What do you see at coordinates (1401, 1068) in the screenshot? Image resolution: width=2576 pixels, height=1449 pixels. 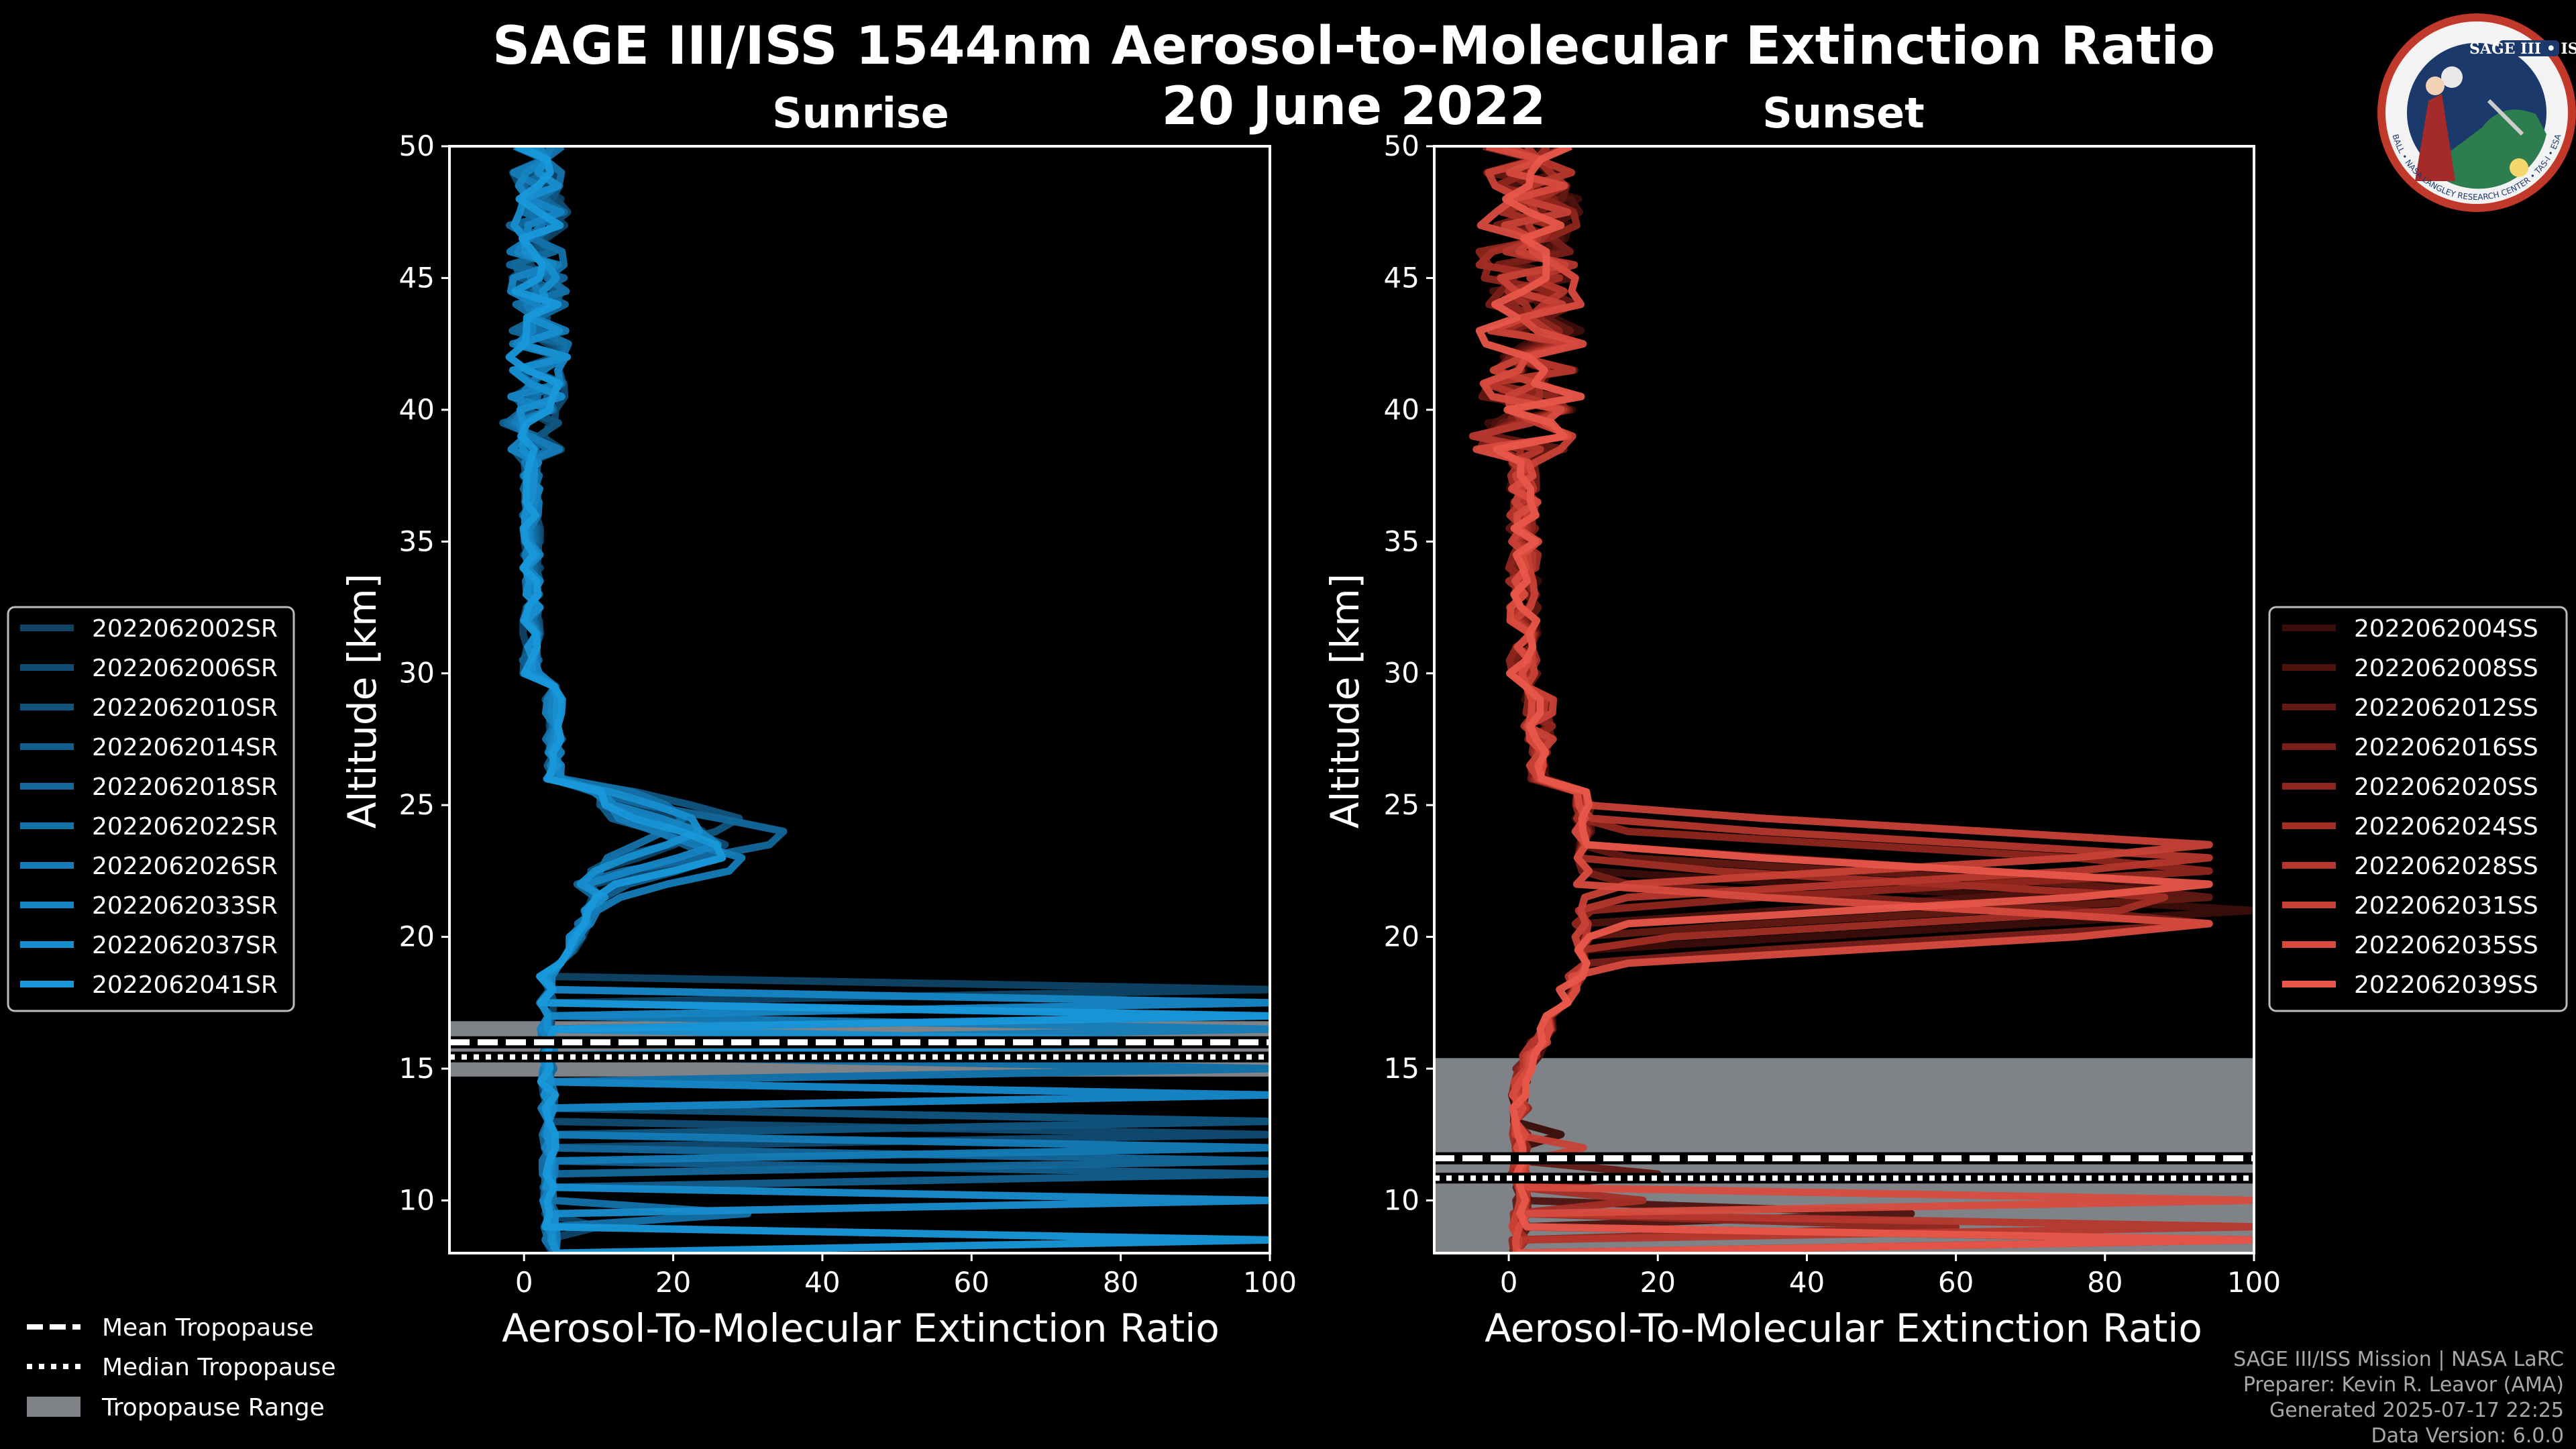 I see `sunset-y-tick-label: 15` at bounding box center [1401, 1068].